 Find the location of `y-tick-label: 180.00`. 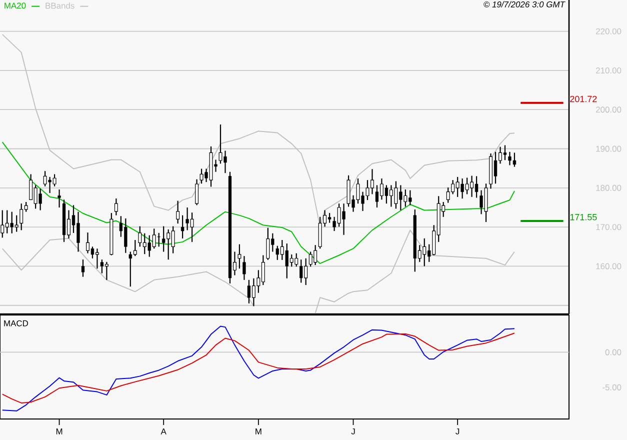

y-tick-label: 180.00 is located at coordinates (609, 187).